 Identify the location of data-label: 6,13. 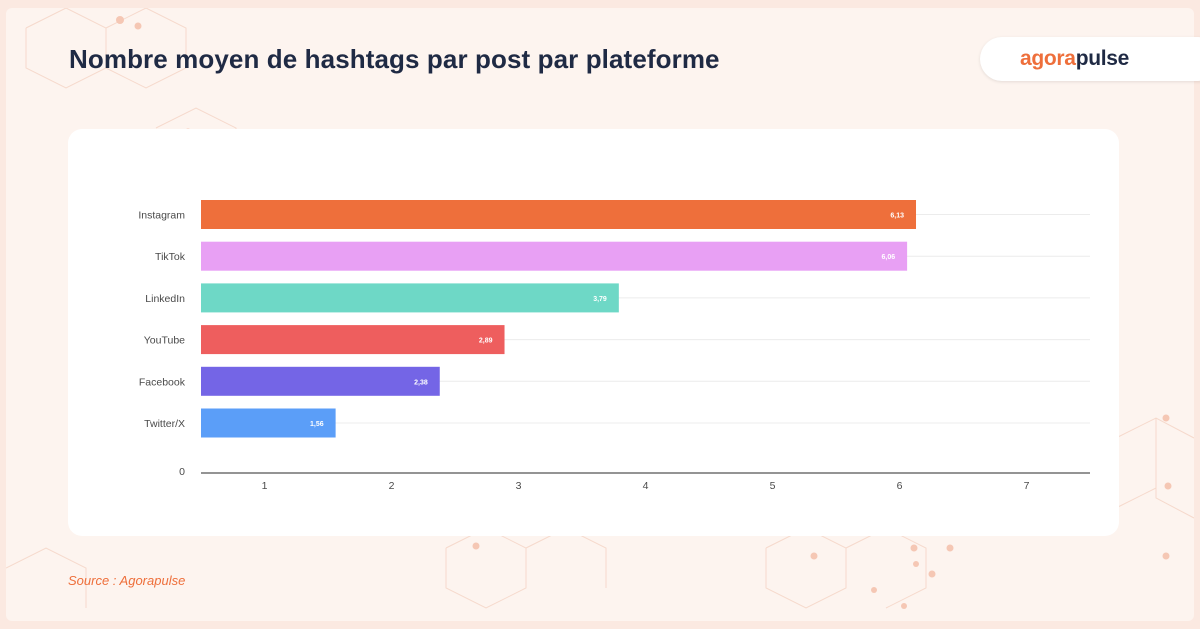
(897, 216).